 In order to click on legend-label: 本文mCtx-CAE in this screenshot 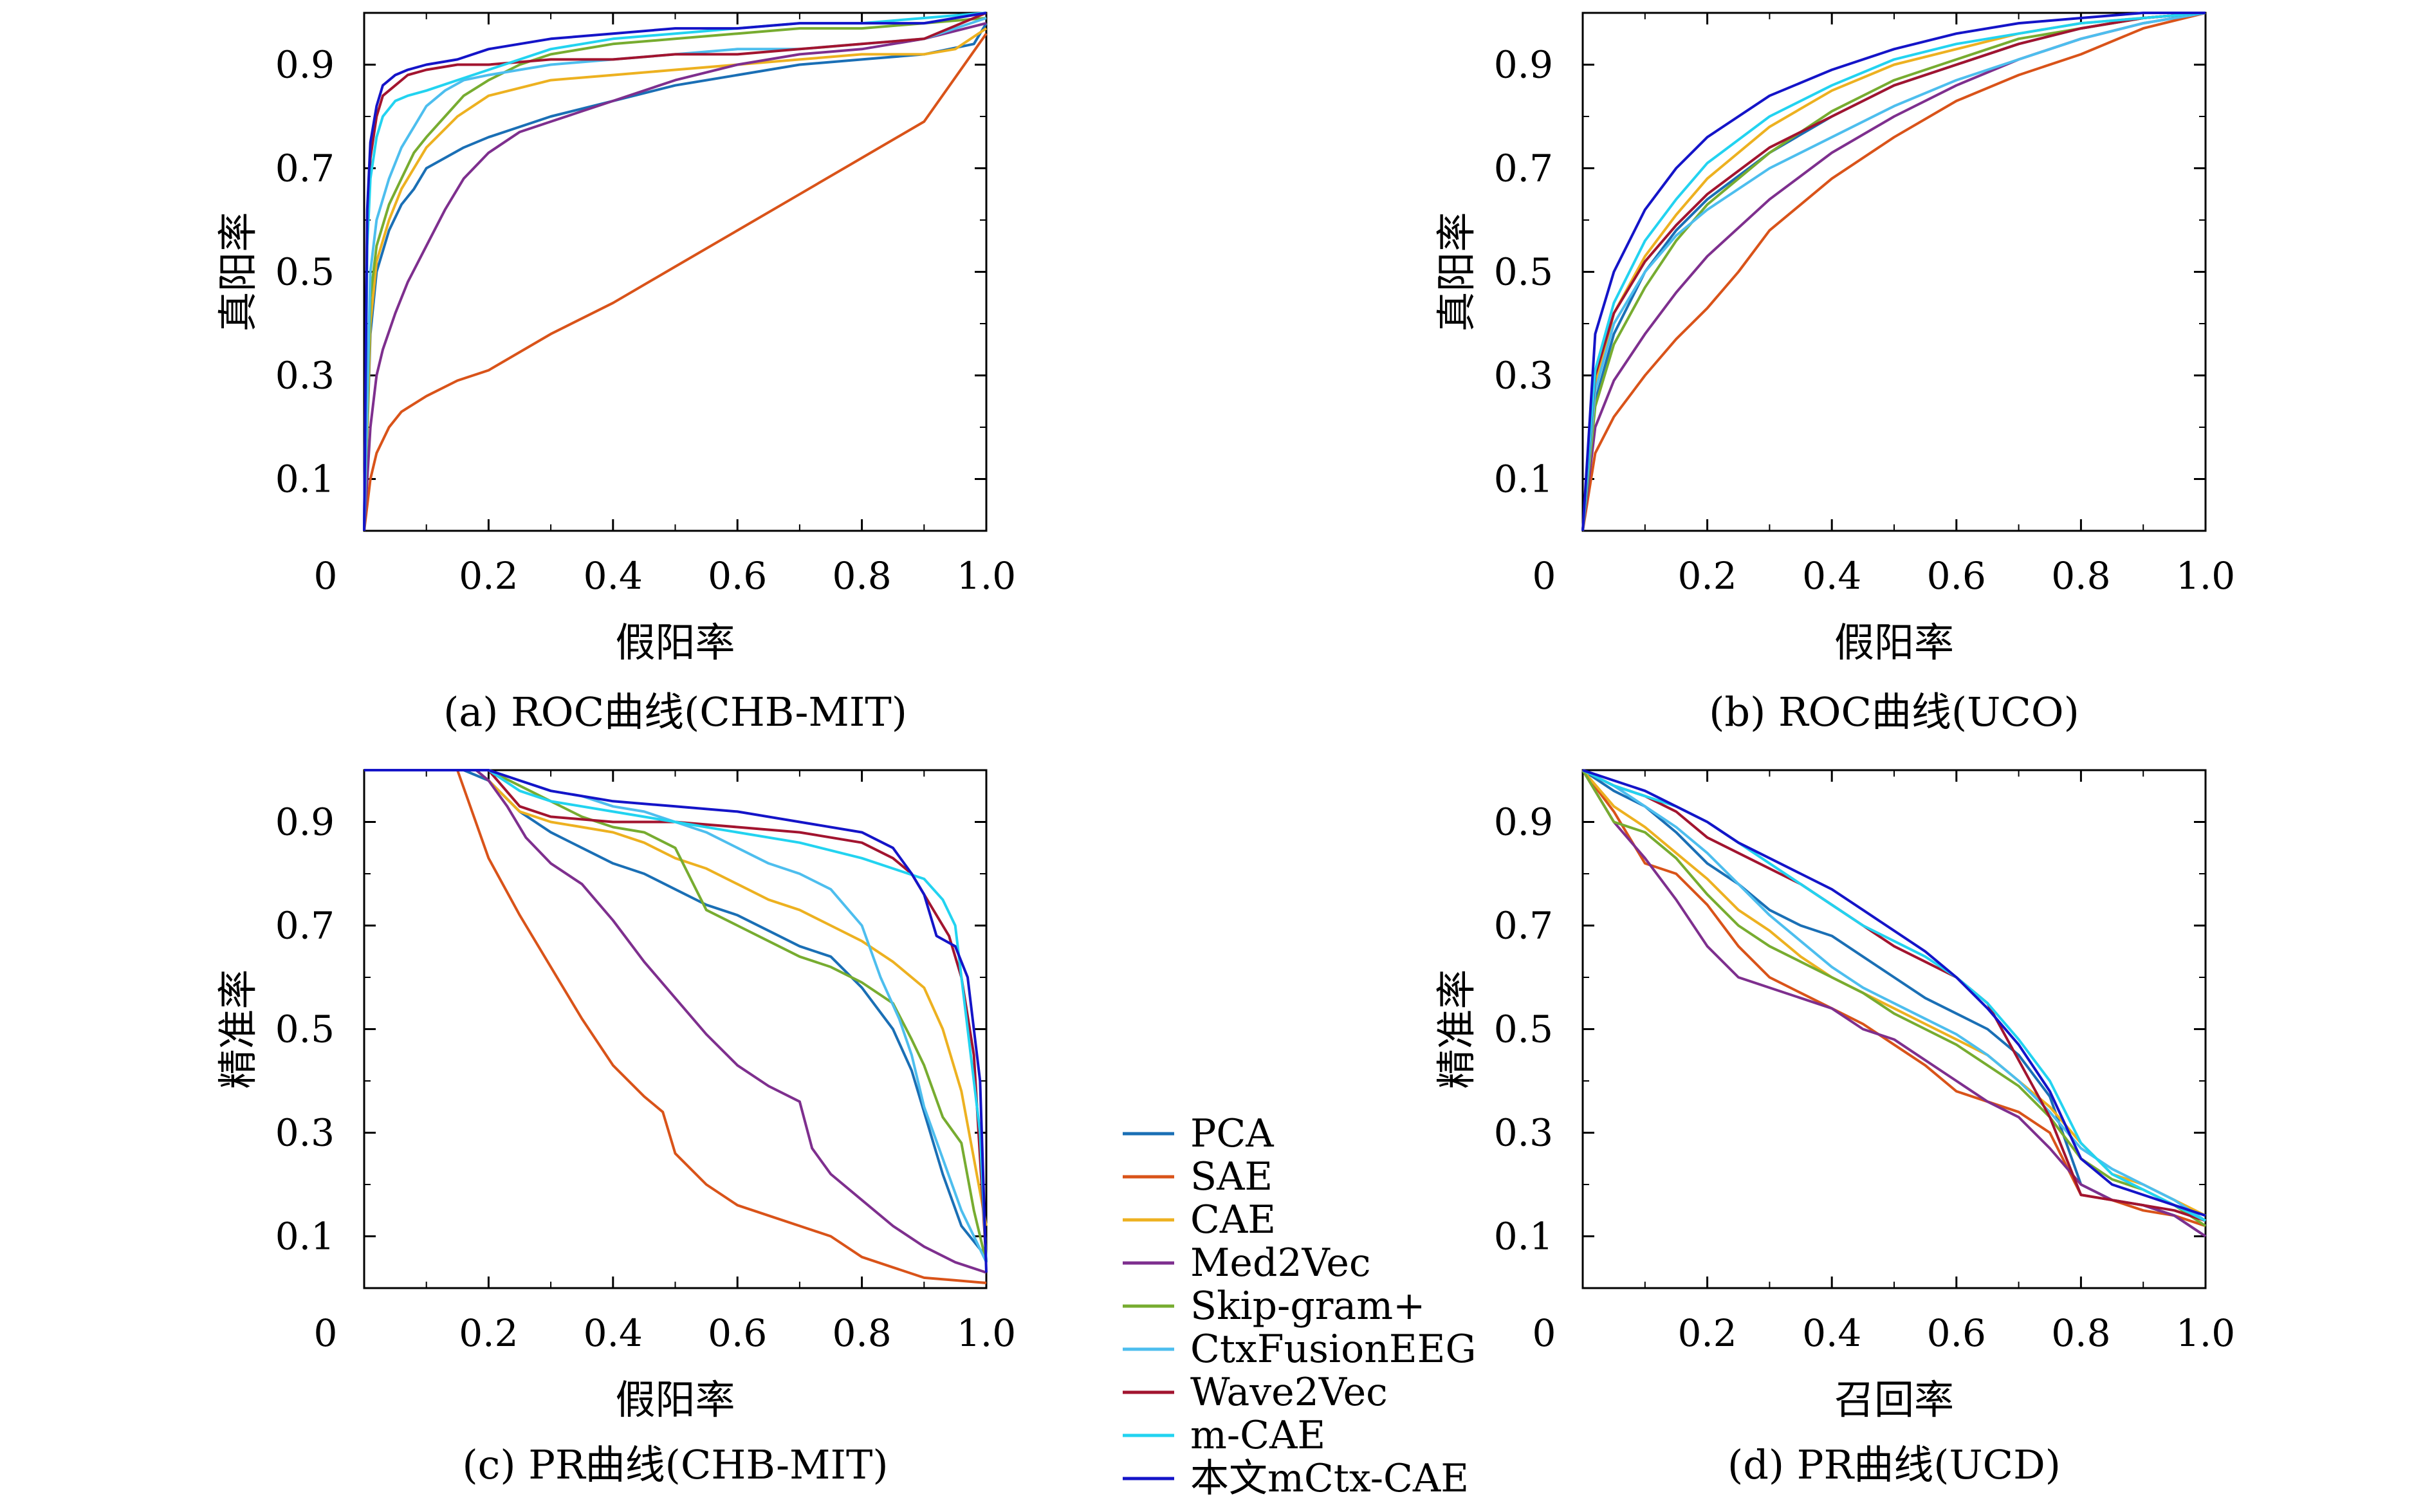, I will do `click(1330, 1478)`.